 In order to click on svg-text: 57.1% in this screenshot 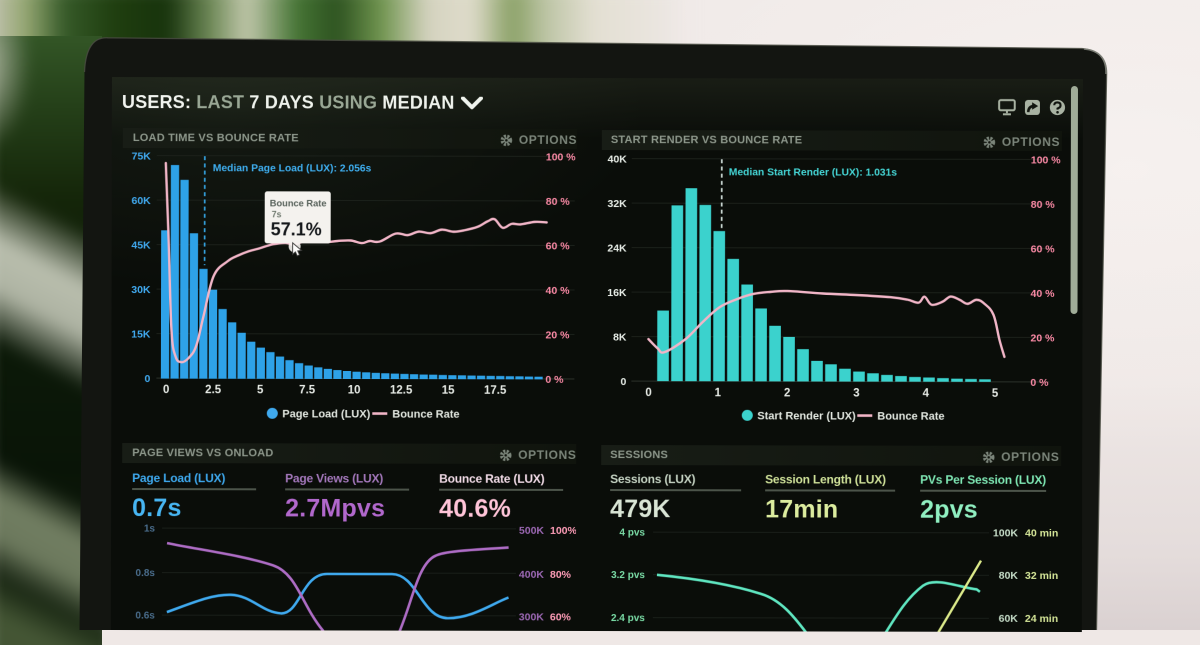, I will do `click(296, 229)`.